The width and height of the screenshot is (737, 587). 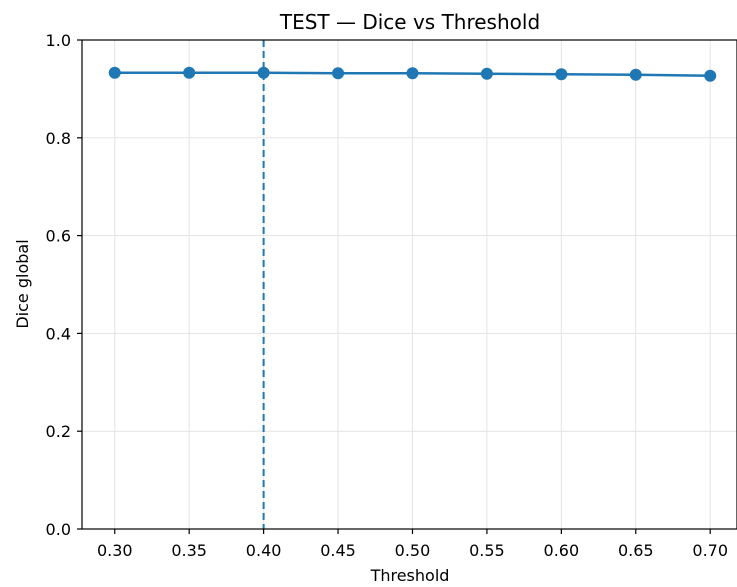 I want to click on y-tick-label: 0.2, so click(x=58, y=431).